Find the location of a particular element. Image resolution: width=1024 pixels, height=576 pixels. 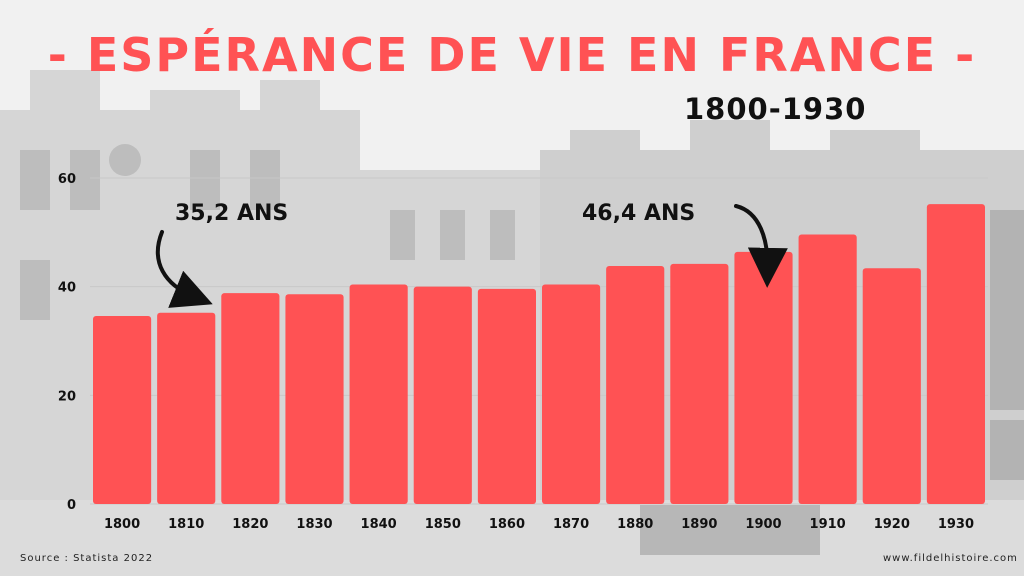

x-tick-label: 1830 is located at coordinates (314, 524).